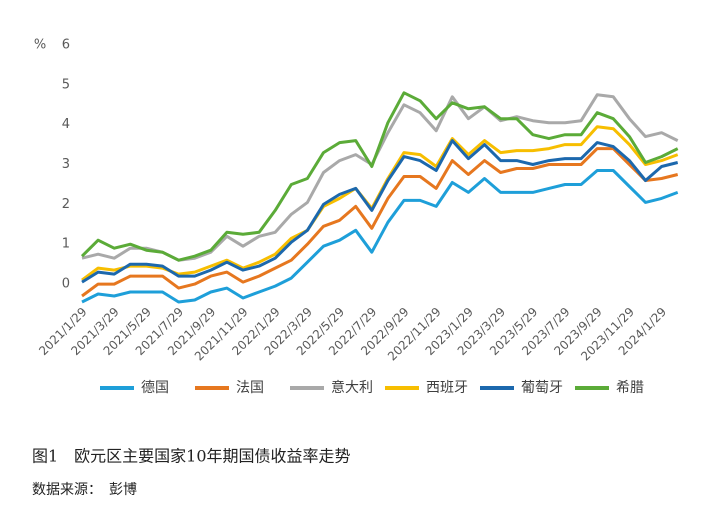  What do you see at coordinates (250, 388) in the screenshot?
I see `legend-label: 法国` at bounding box center [250, 388].